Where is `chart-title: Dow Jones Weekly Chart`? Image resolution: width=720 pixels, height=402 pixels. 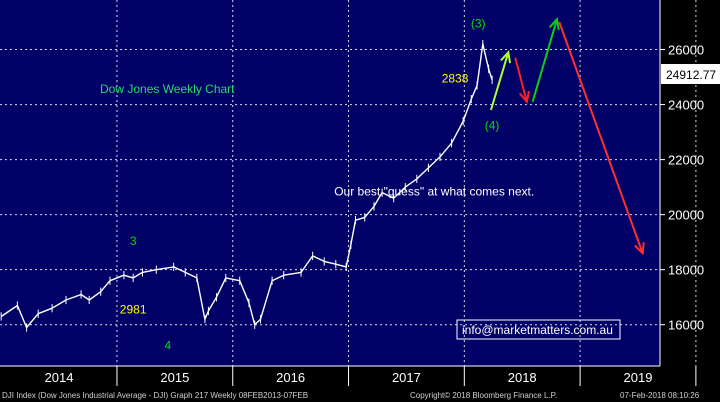
chart-title: Dow Jones Weekly Chart is located at coordinates (167, 89).